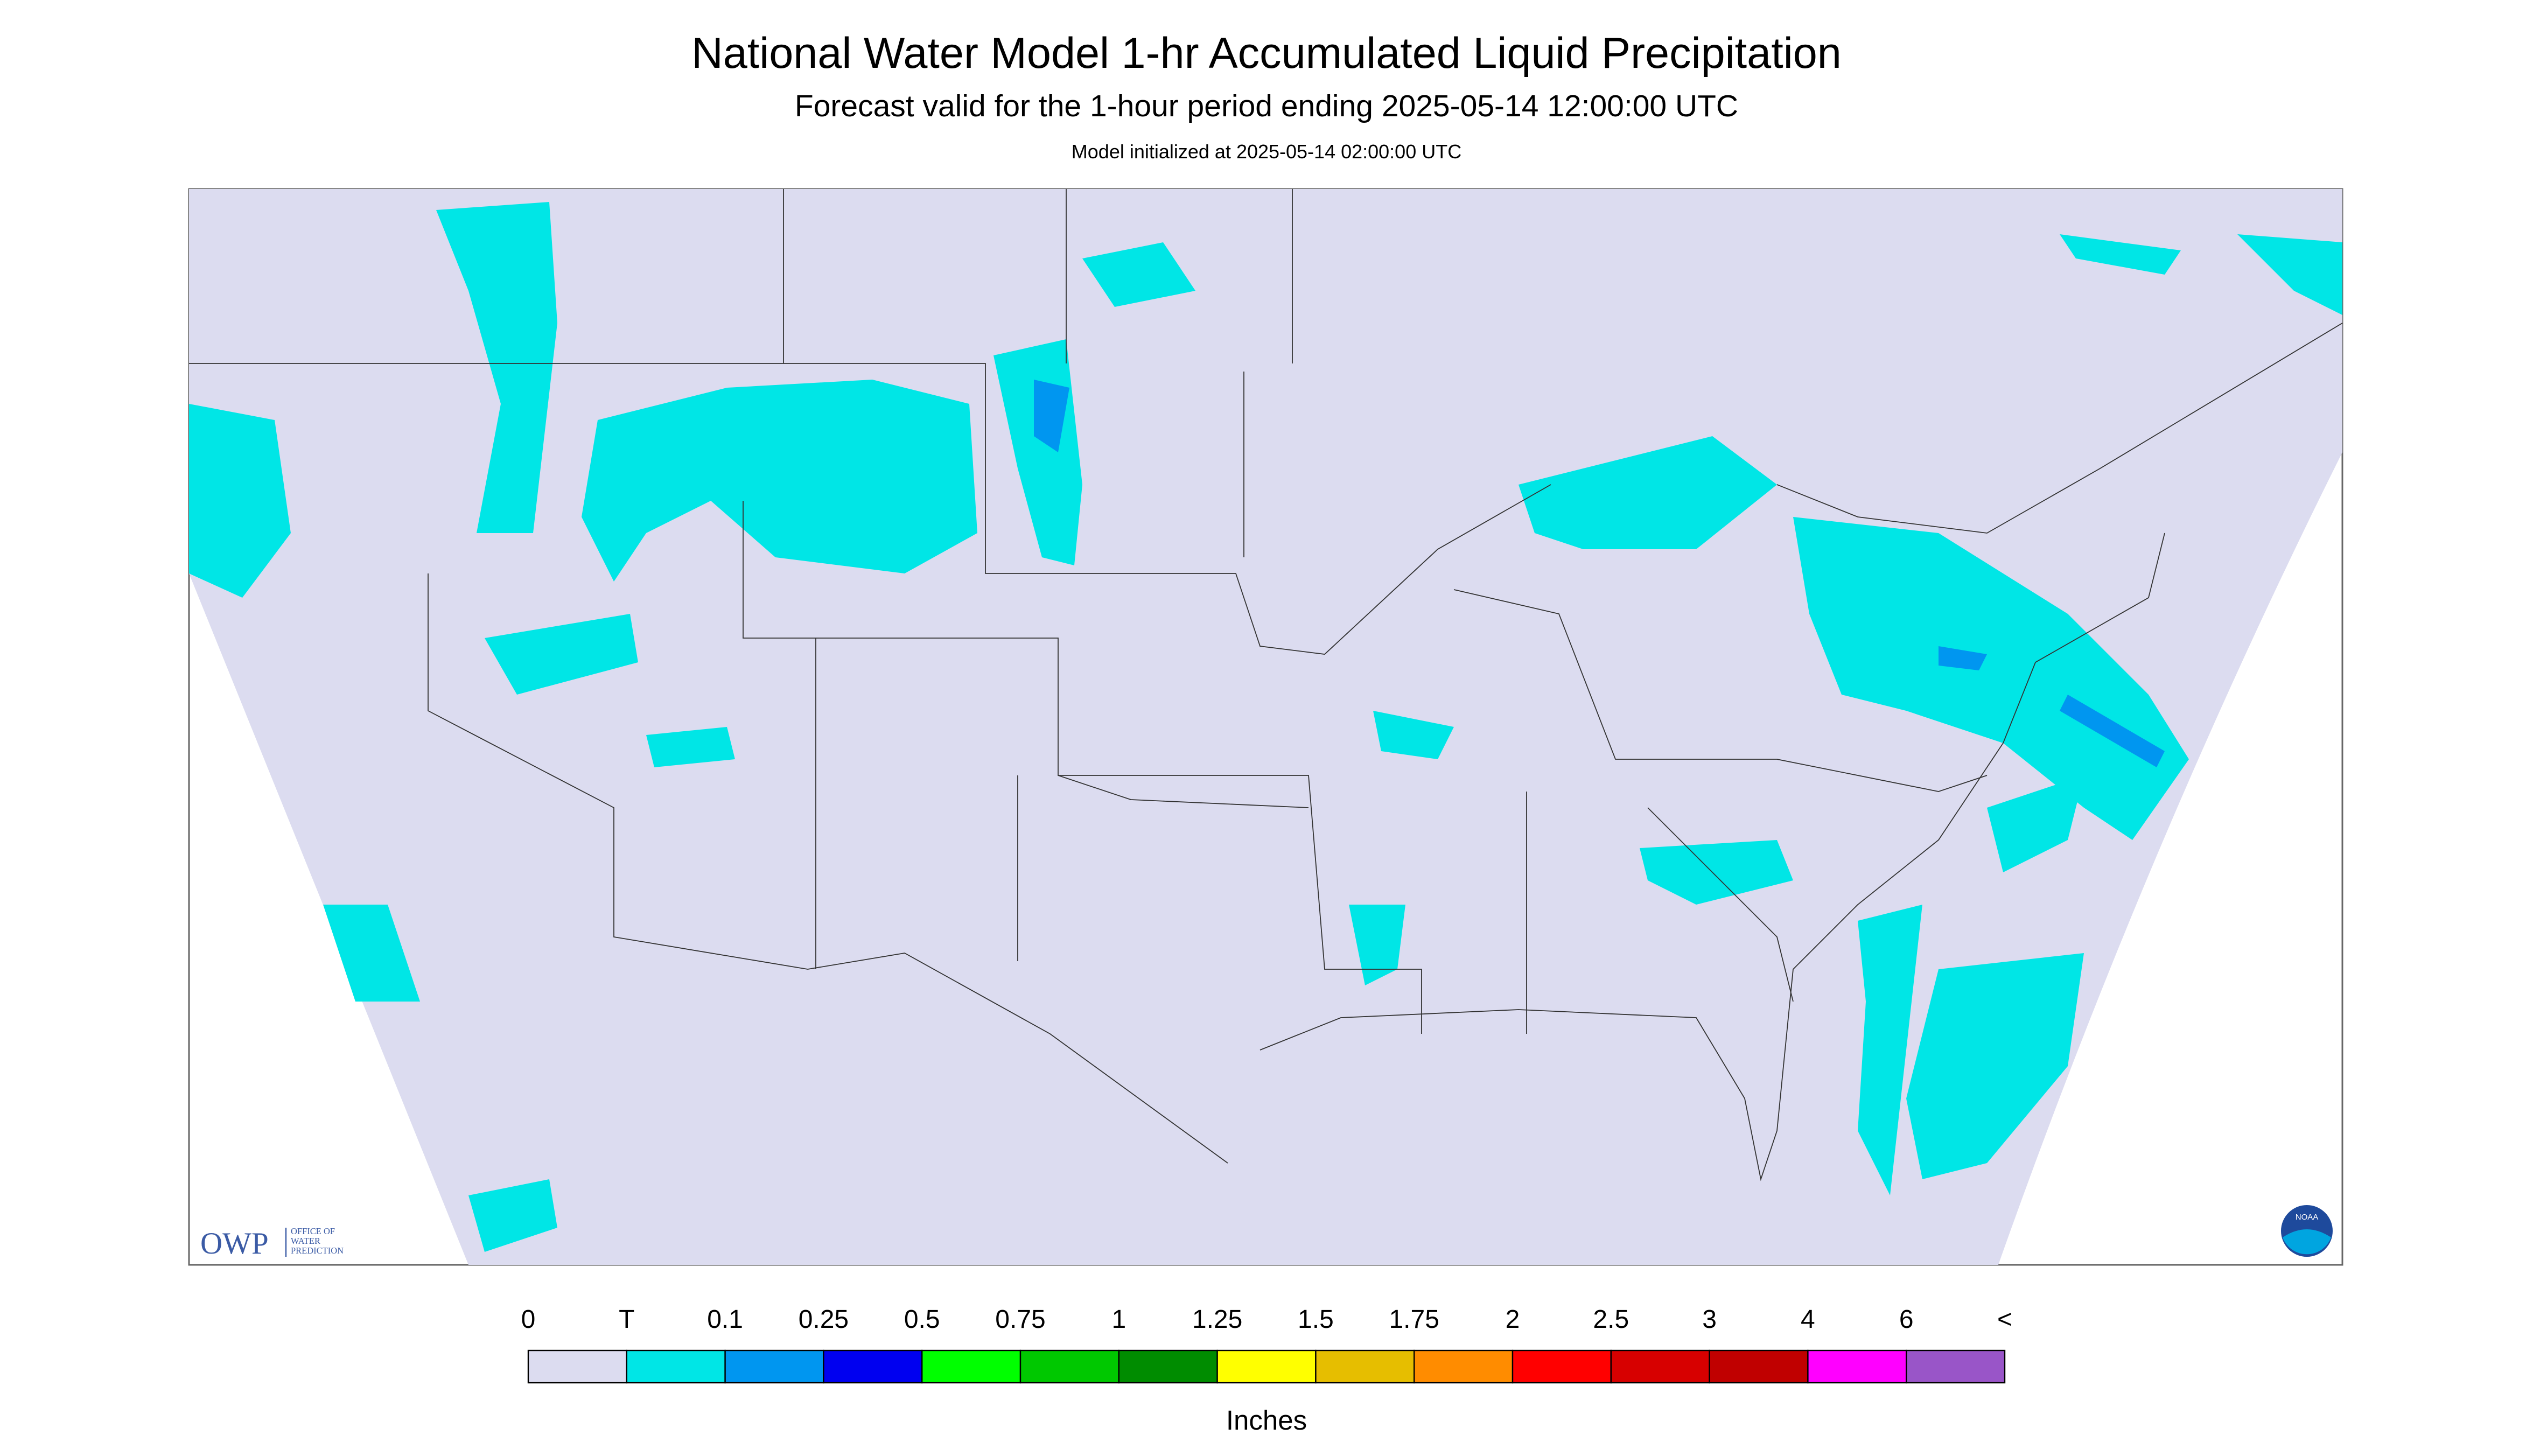 Image resolution: width=2533 pixels, height=1456 pixels. I want to click on owp-name: OFFICE OF, so click(313, 1231).